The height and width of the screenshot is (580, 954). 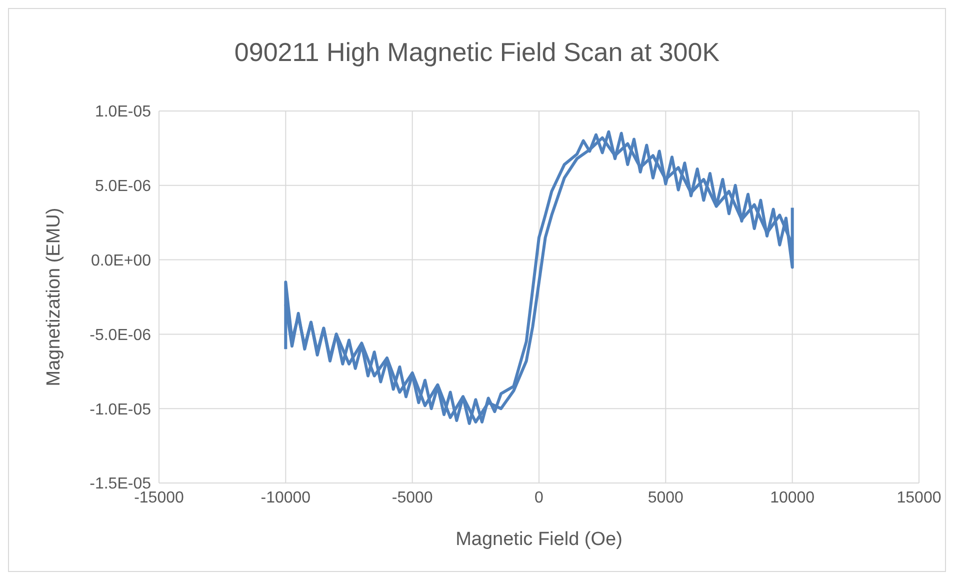 I want to click on x-tick-label: 15000, so click(x=919, y=497).